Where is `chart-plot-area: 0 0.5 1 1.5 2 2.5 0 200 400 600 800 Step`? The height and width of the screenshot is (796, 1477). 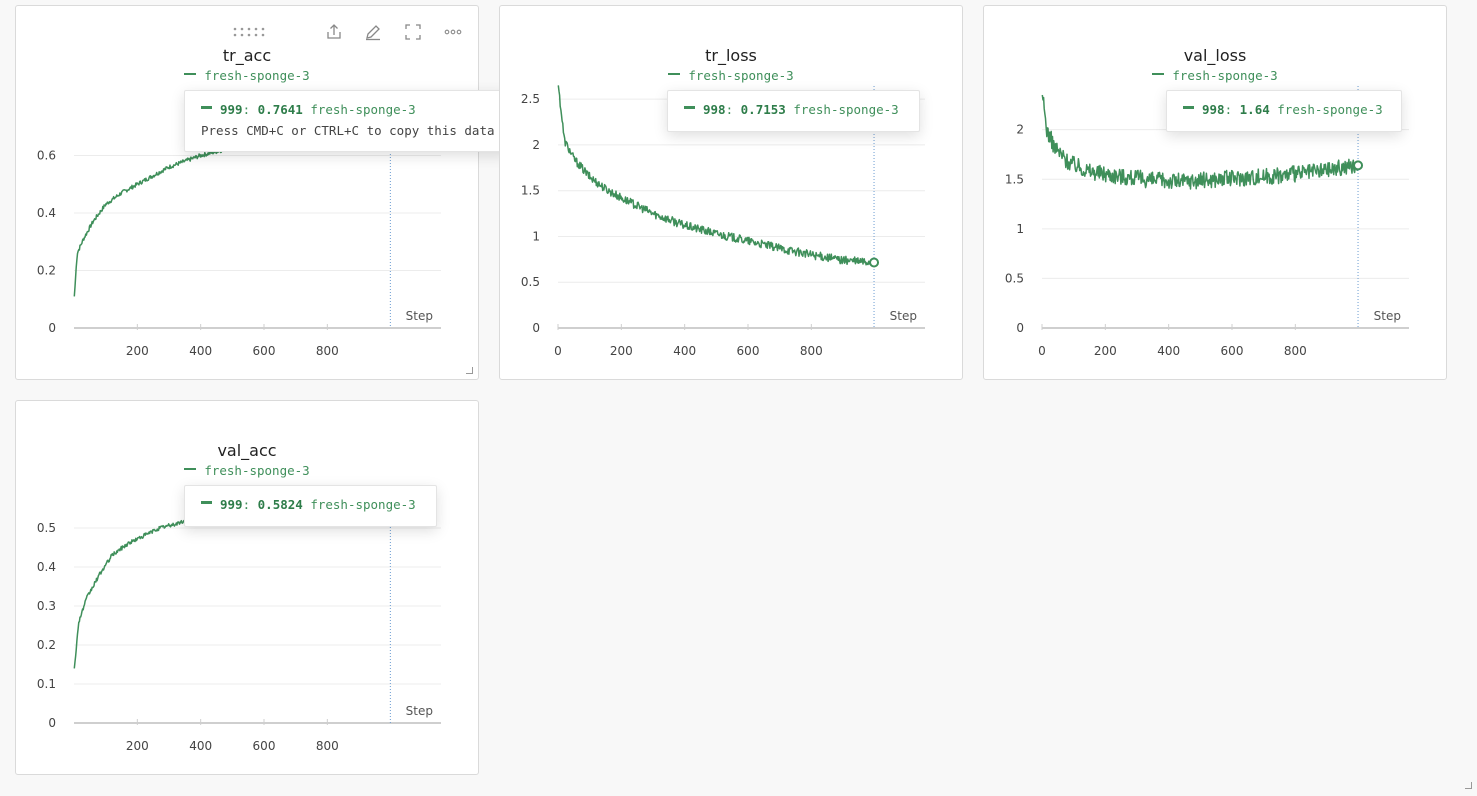
chart-plot-area: 0 0.5 1 1.5 2 2.5 0 200 400 600 800 Step is located at coordinates (732, 193).